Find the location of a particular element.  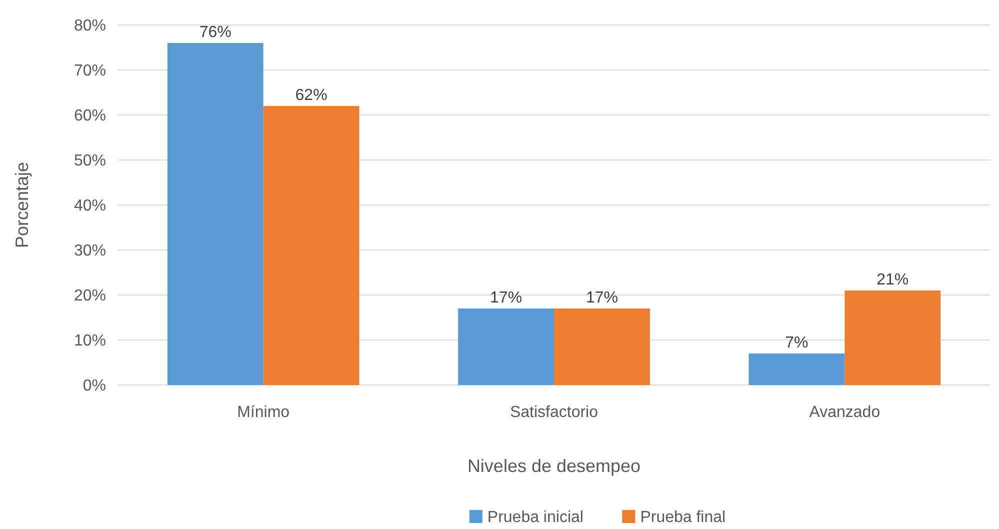

data-label: 7% is located at coordinates (796, 343).